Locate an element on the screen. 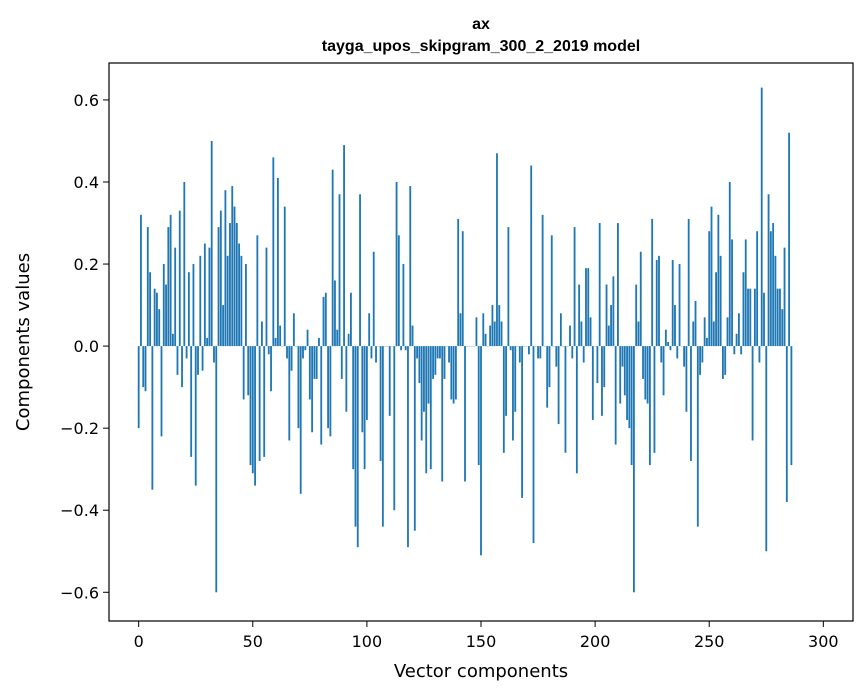 This screenshot has width=867, height=696. x-tick-label-2: 100 is located at coordinates (367, 641).